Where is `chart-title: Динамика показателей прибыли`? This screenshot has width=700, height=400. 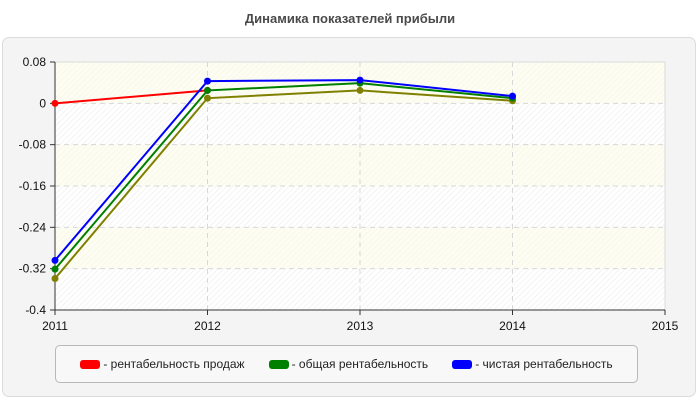
chart-title: Динамика показателей прибыли is located at coordinates (350, 18).